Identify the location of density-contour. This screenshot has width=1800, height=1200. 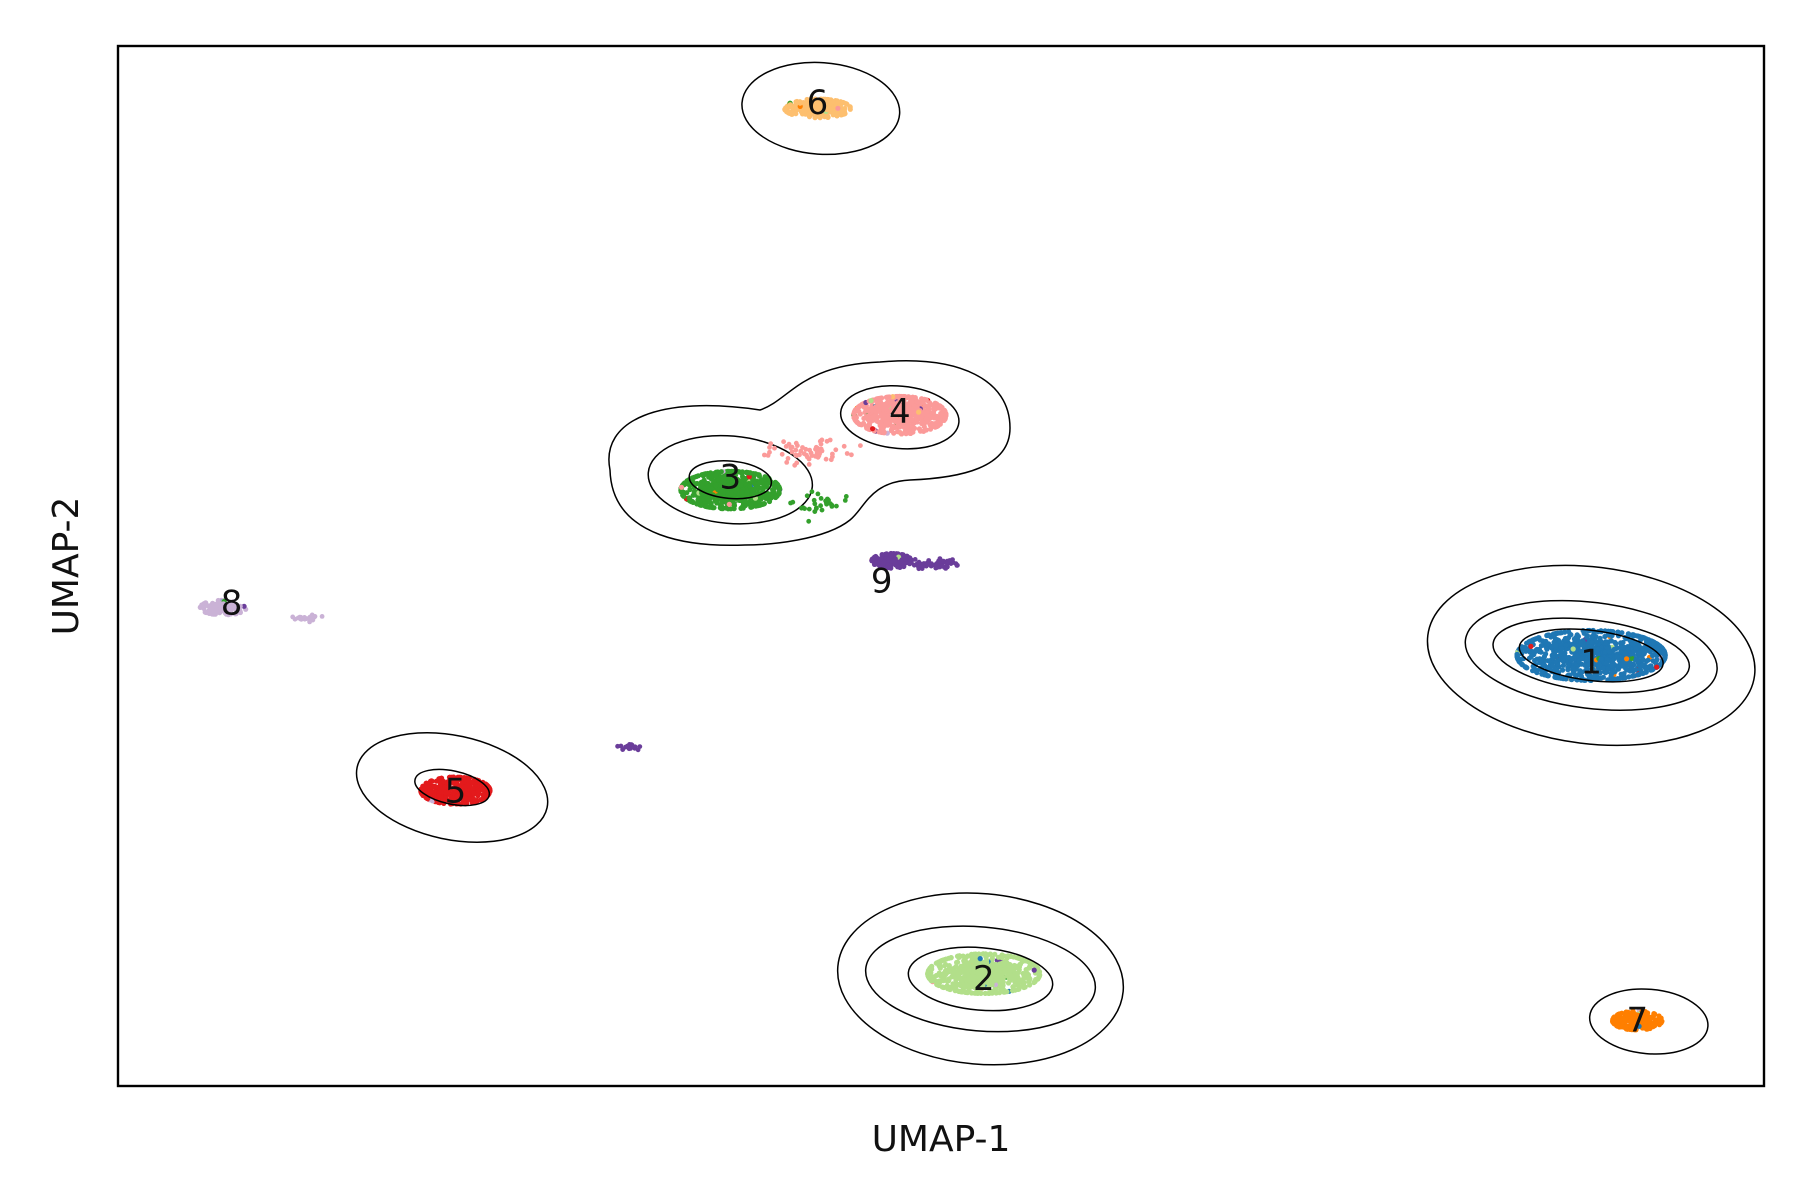
(1591, 655).